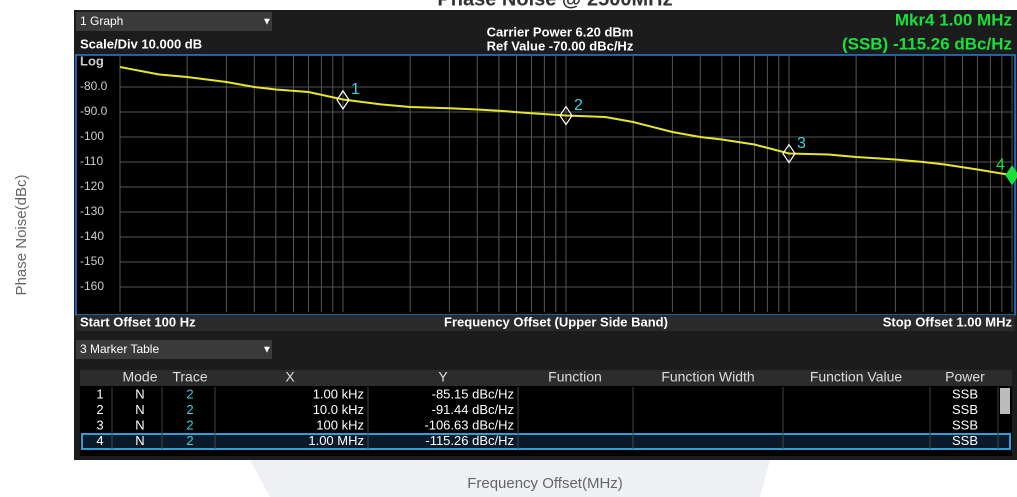 The image size is (1017, 497). Describe the element at coordinates (948, 321) in the screenshot. I see `stop-offset: Stop Offset 1.00 MHz` at that location.